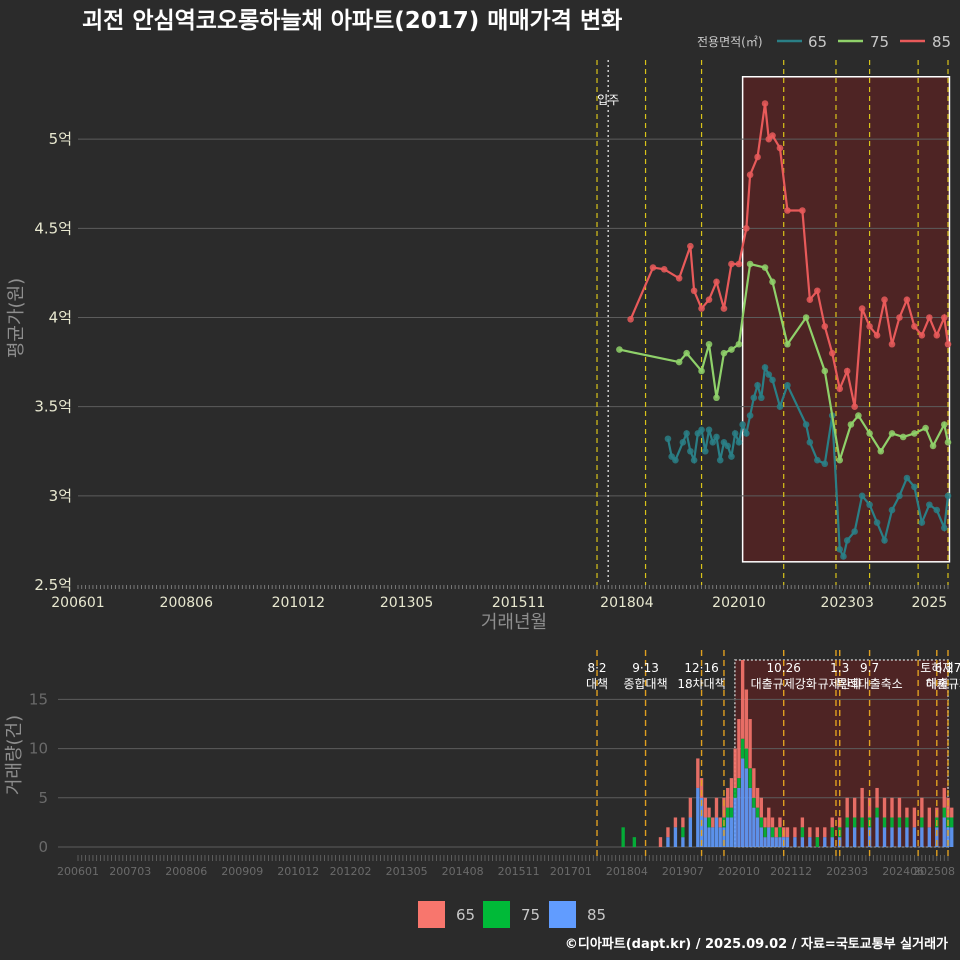 The image size is (960, 960). I want to click on x-tick-label: 200601, so click(77, 603).